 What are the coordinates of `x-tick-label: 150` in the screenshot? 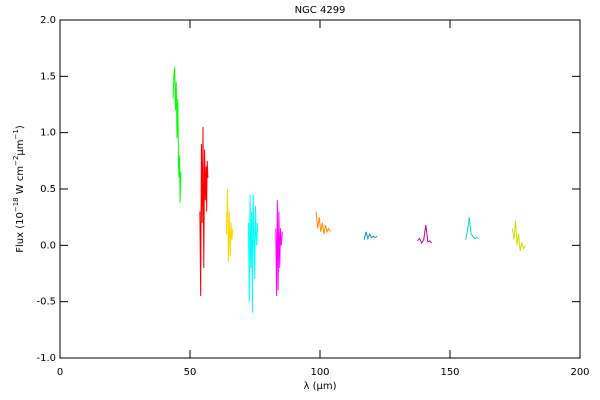 It's located at (449, 372).